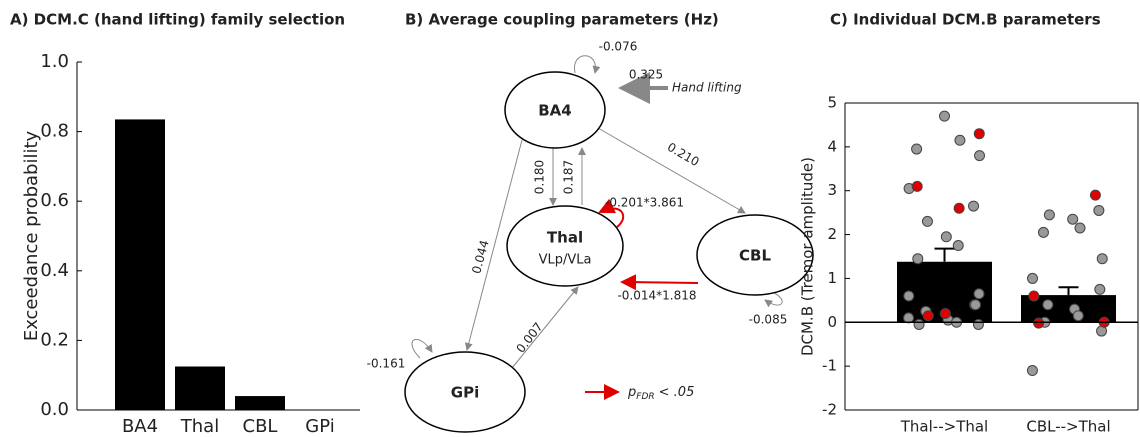 Image resolution: width=1140 pixels, height=437 pixels. What do you see at coordinates (645, 397) in the screenshot?
I see `legend-subscript: FDR` at bounding box center [645, 397].